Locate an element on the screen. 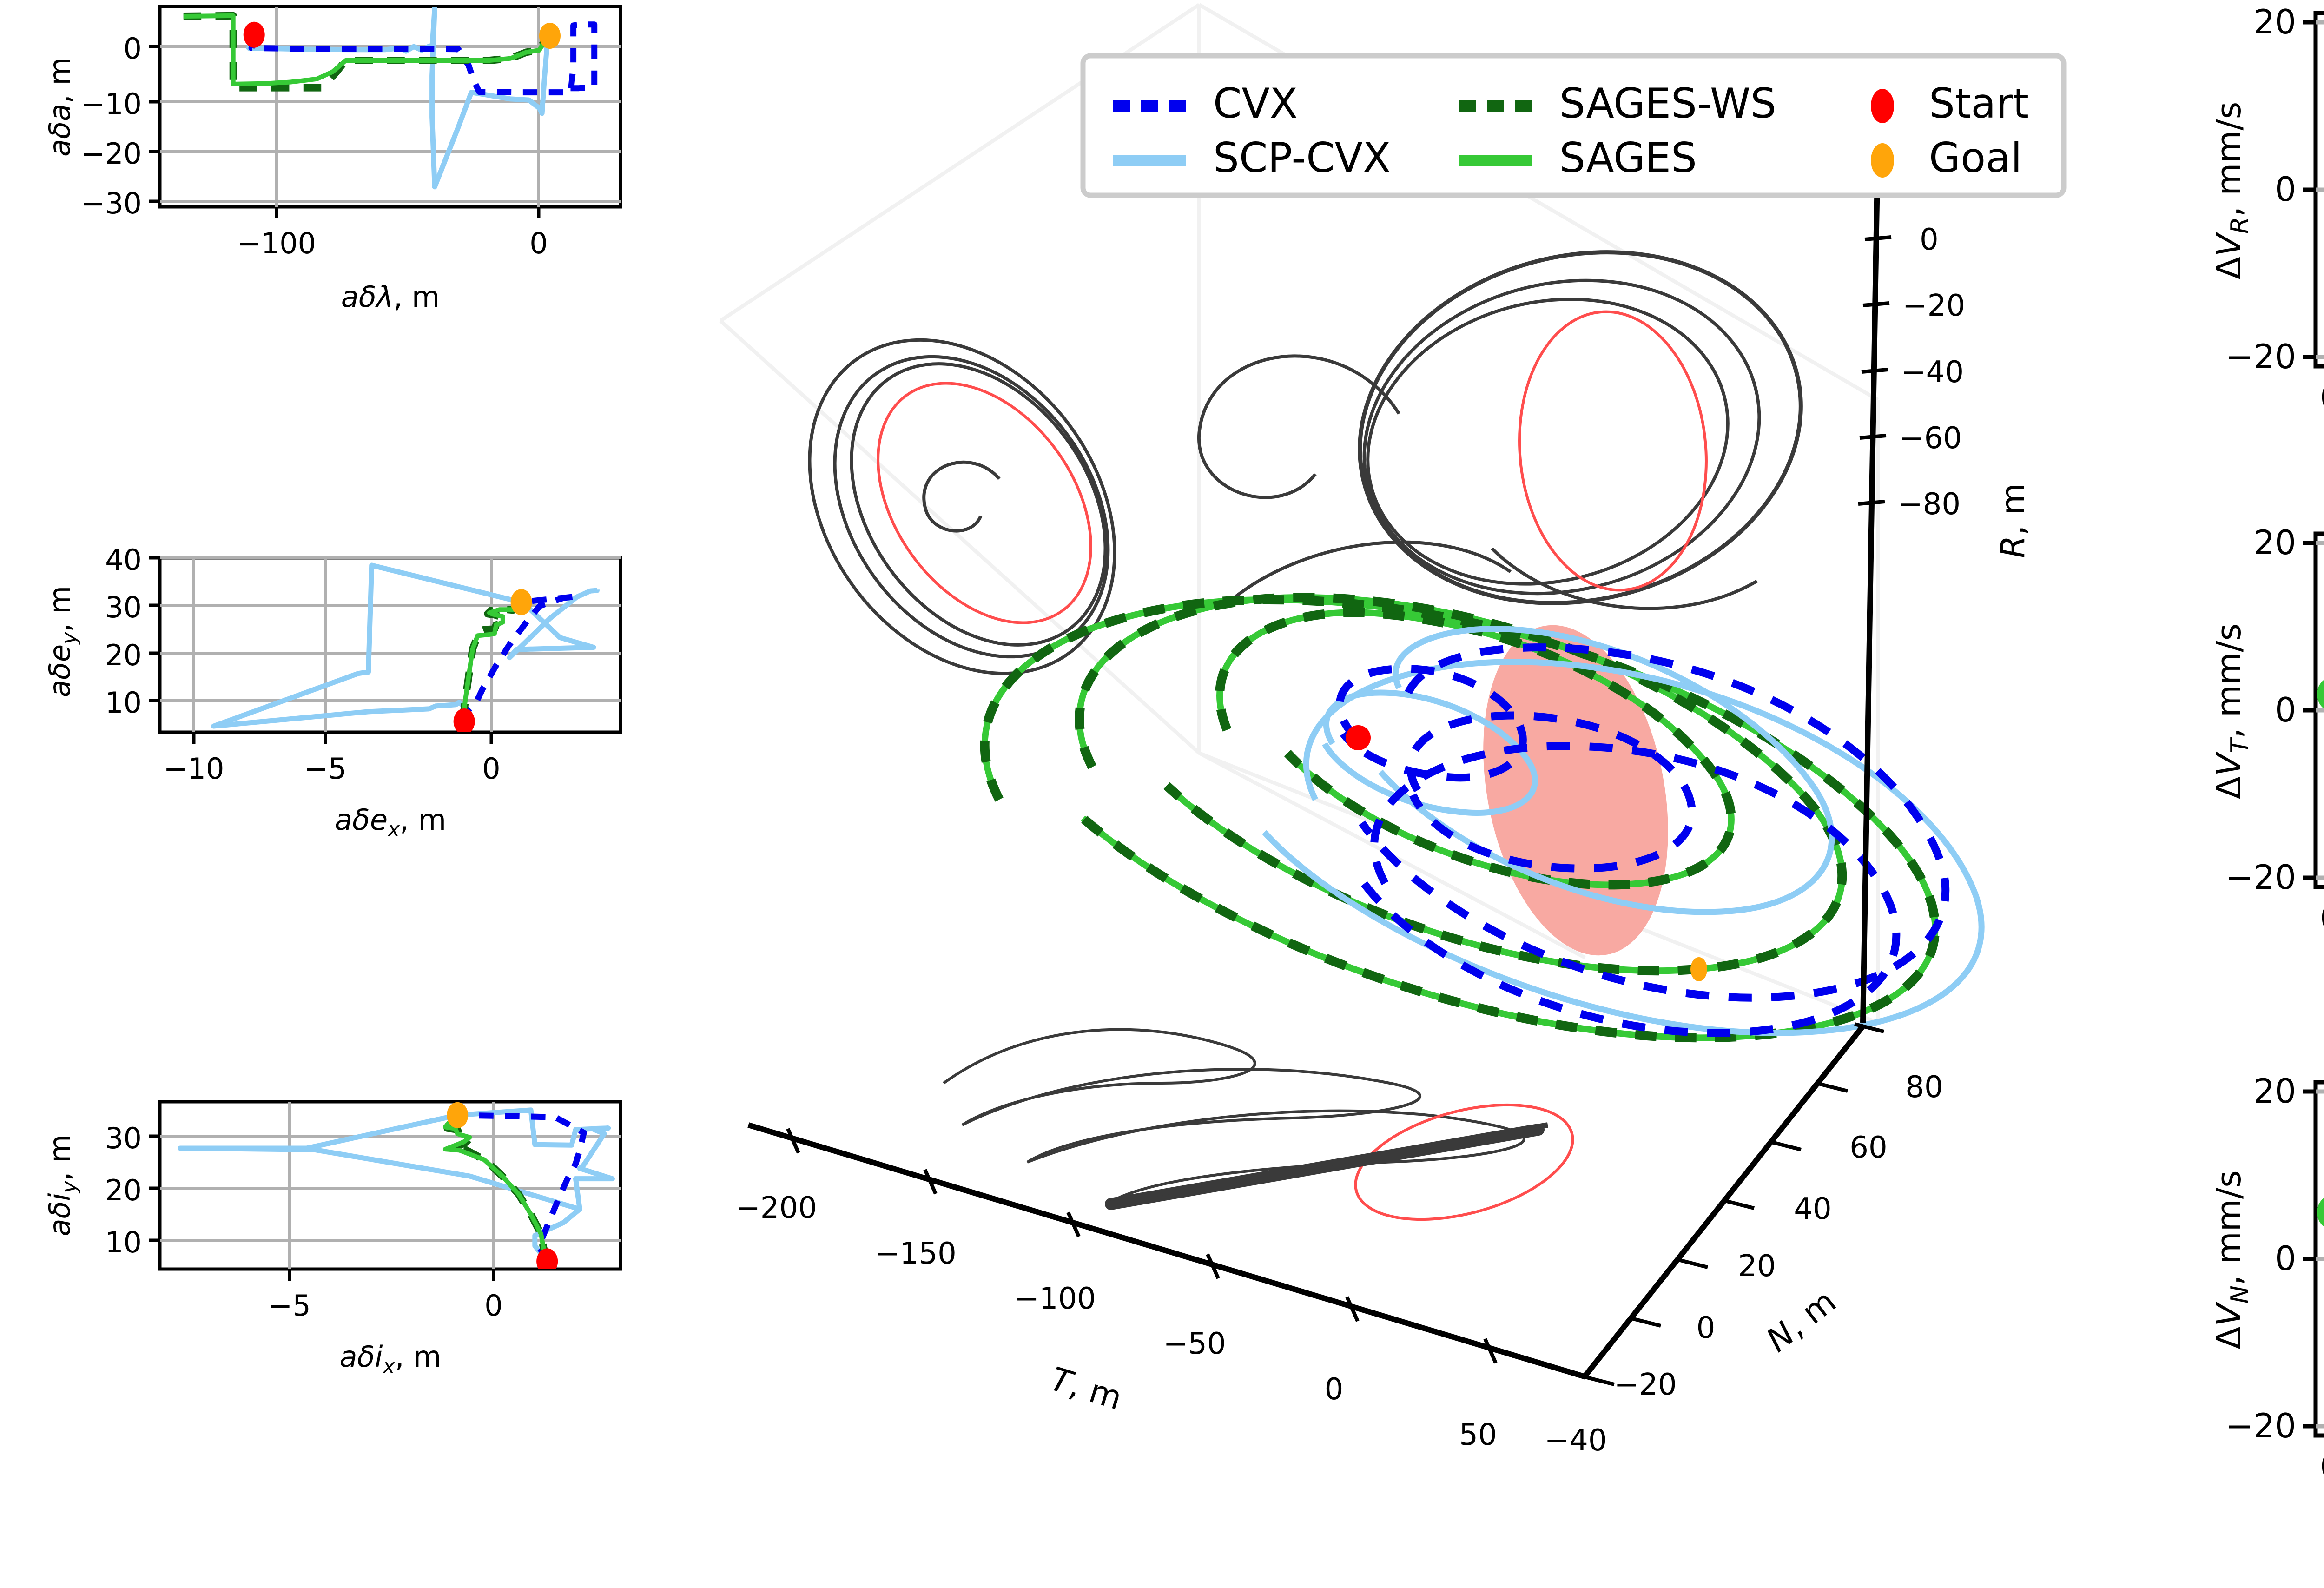 The image size is (2324, 1588). ticklabels-ade-e: 40 30 20 10 −10 −5 0 is located at coordinates (303, 664).